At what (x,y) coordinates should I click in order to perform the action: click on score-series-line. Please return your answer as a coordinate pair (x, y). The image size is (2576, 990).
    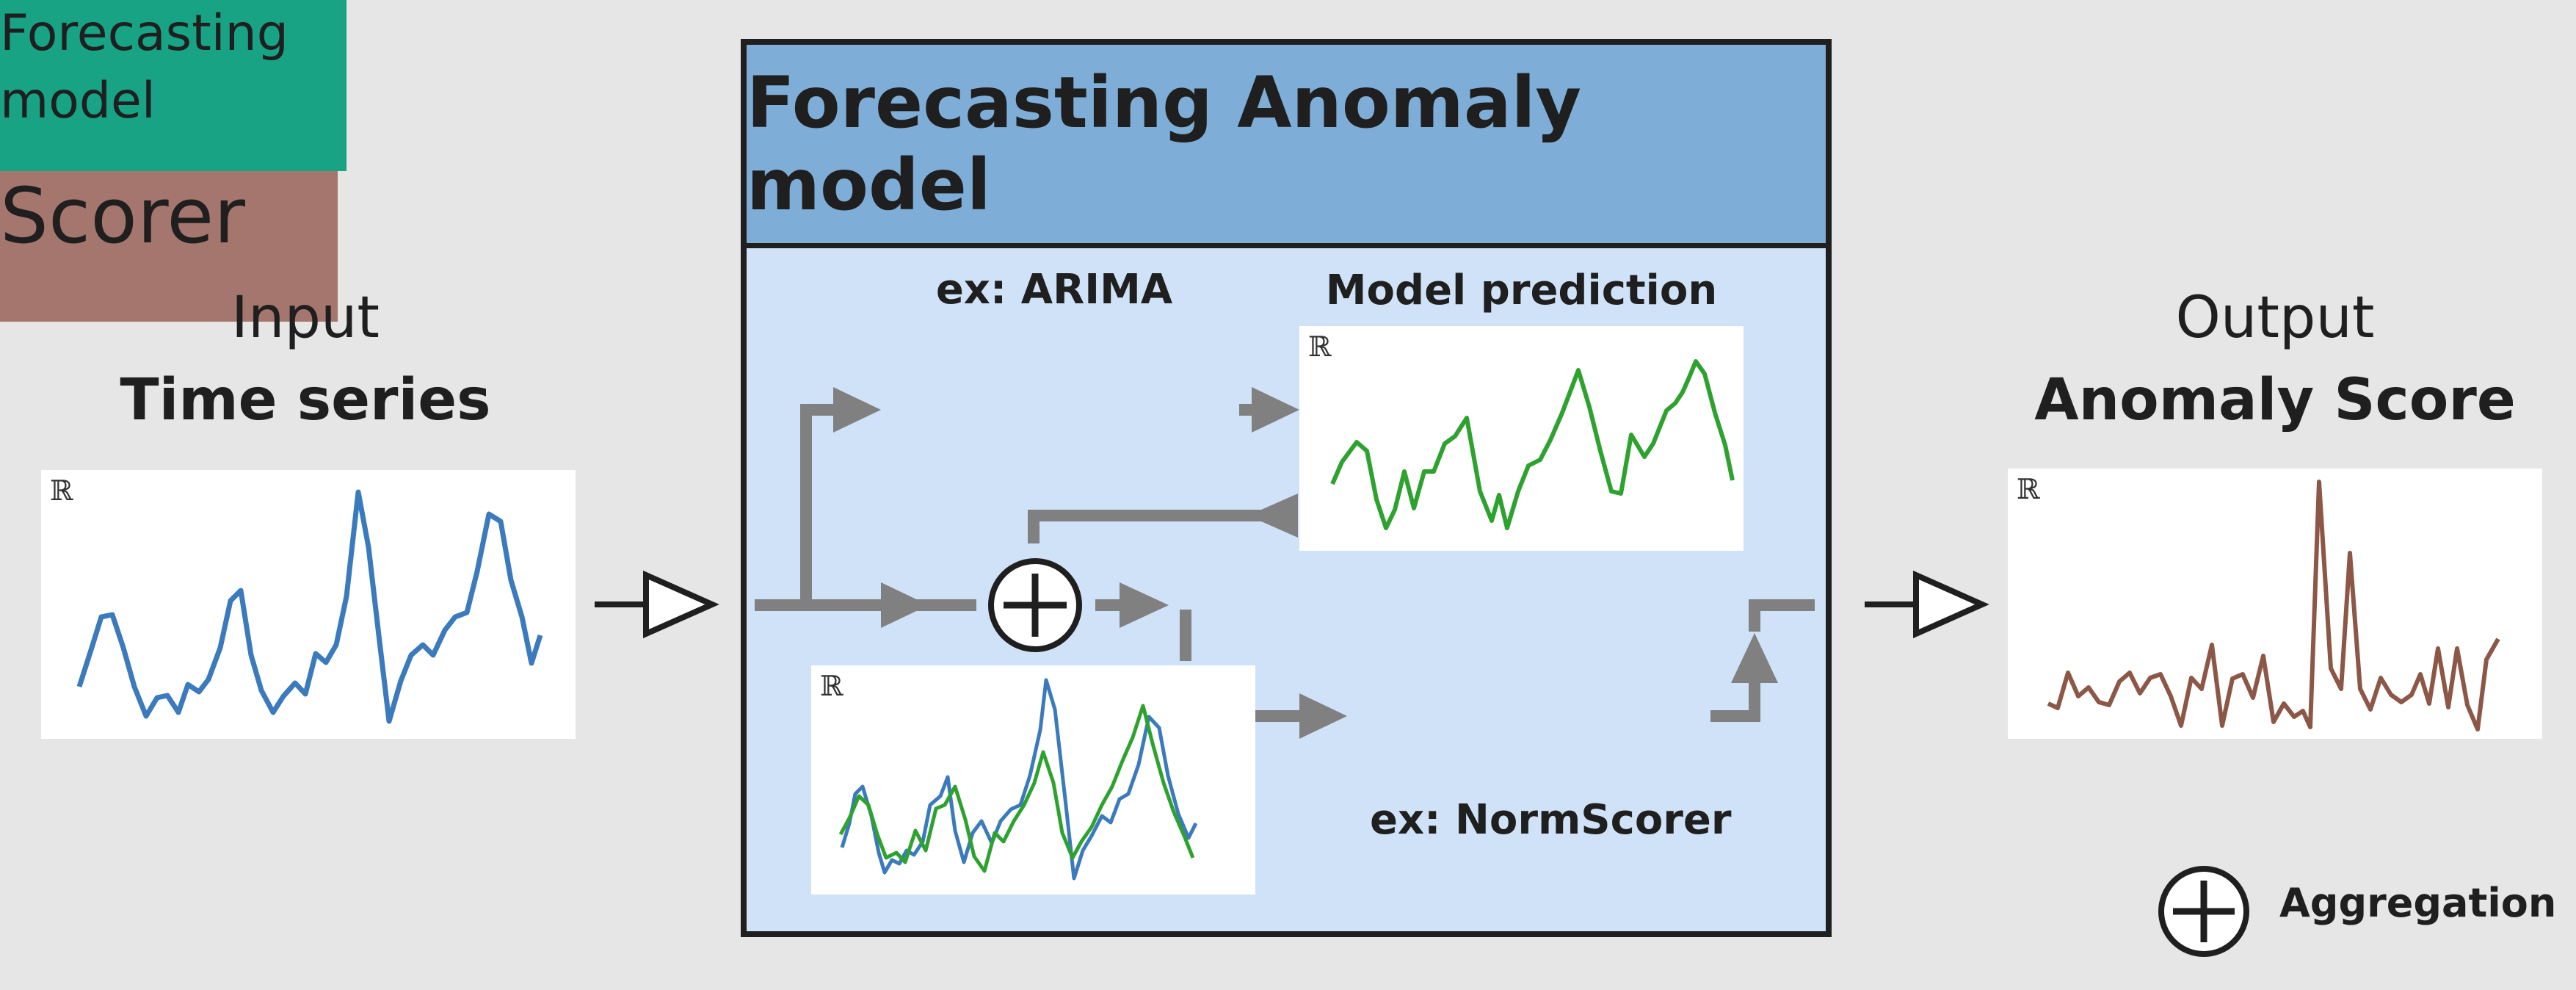
    Looking at the image, I should click on (2274, 605).